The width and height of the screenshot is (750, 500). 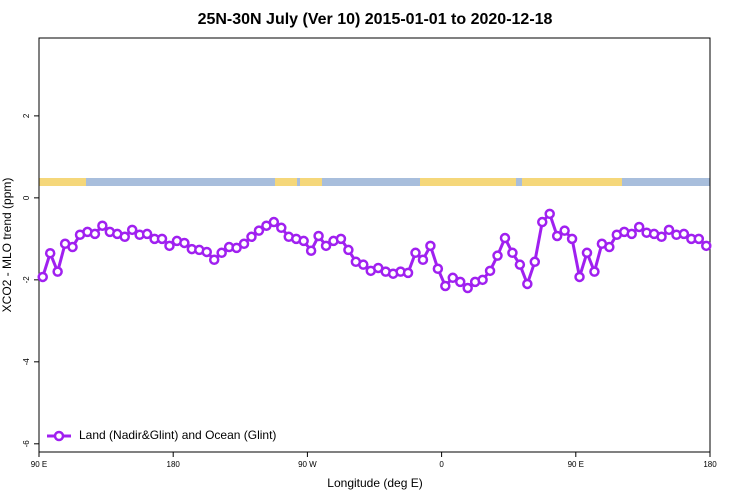 I want to click on legend-label: Land (Nadir&Glint) and Ocean (Glint), so click(x=177, y=435).